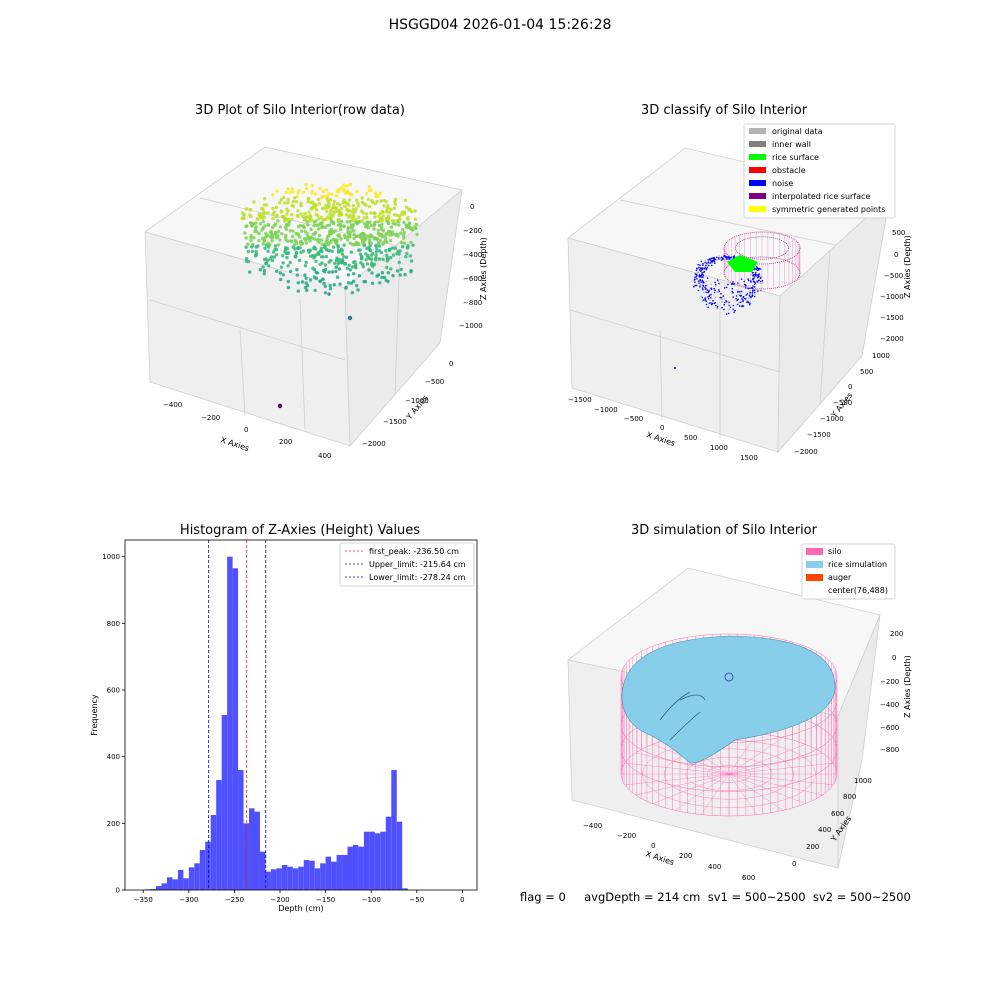 The width and height of the screenshot is (1000, 1000). I want to click on plot2-xtick: −500, so click(633, 419).